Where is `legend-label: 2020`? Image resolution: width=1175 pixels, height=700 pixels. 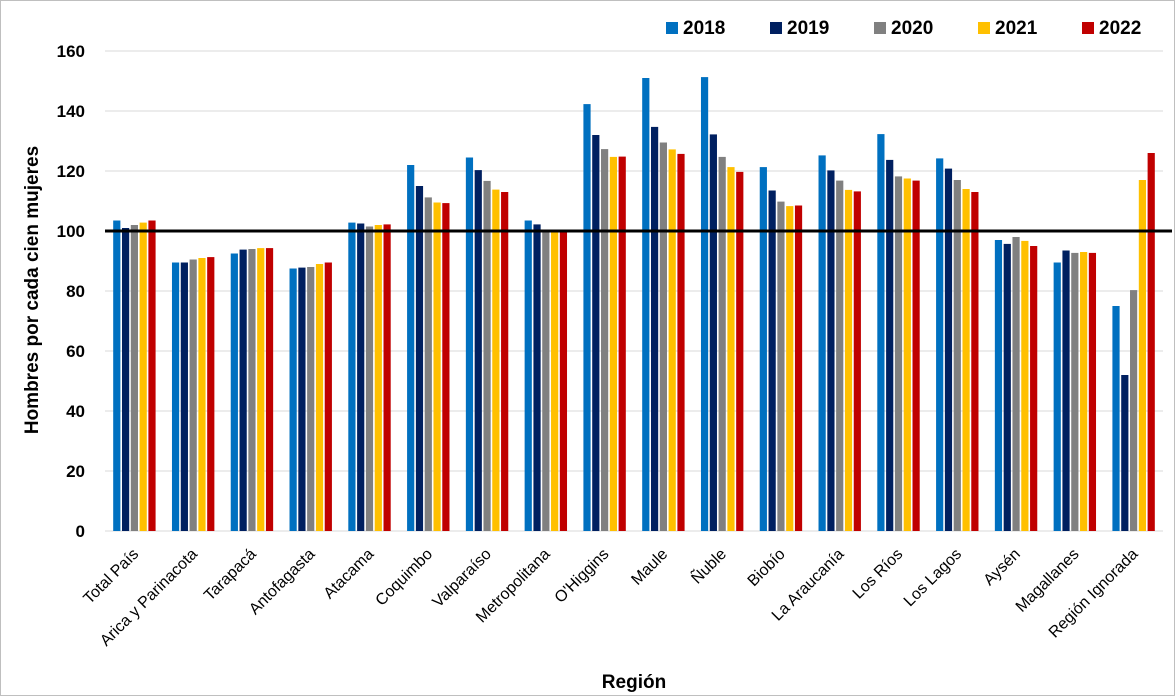 legend-label: 2020 is located at coordinates (912, 28).